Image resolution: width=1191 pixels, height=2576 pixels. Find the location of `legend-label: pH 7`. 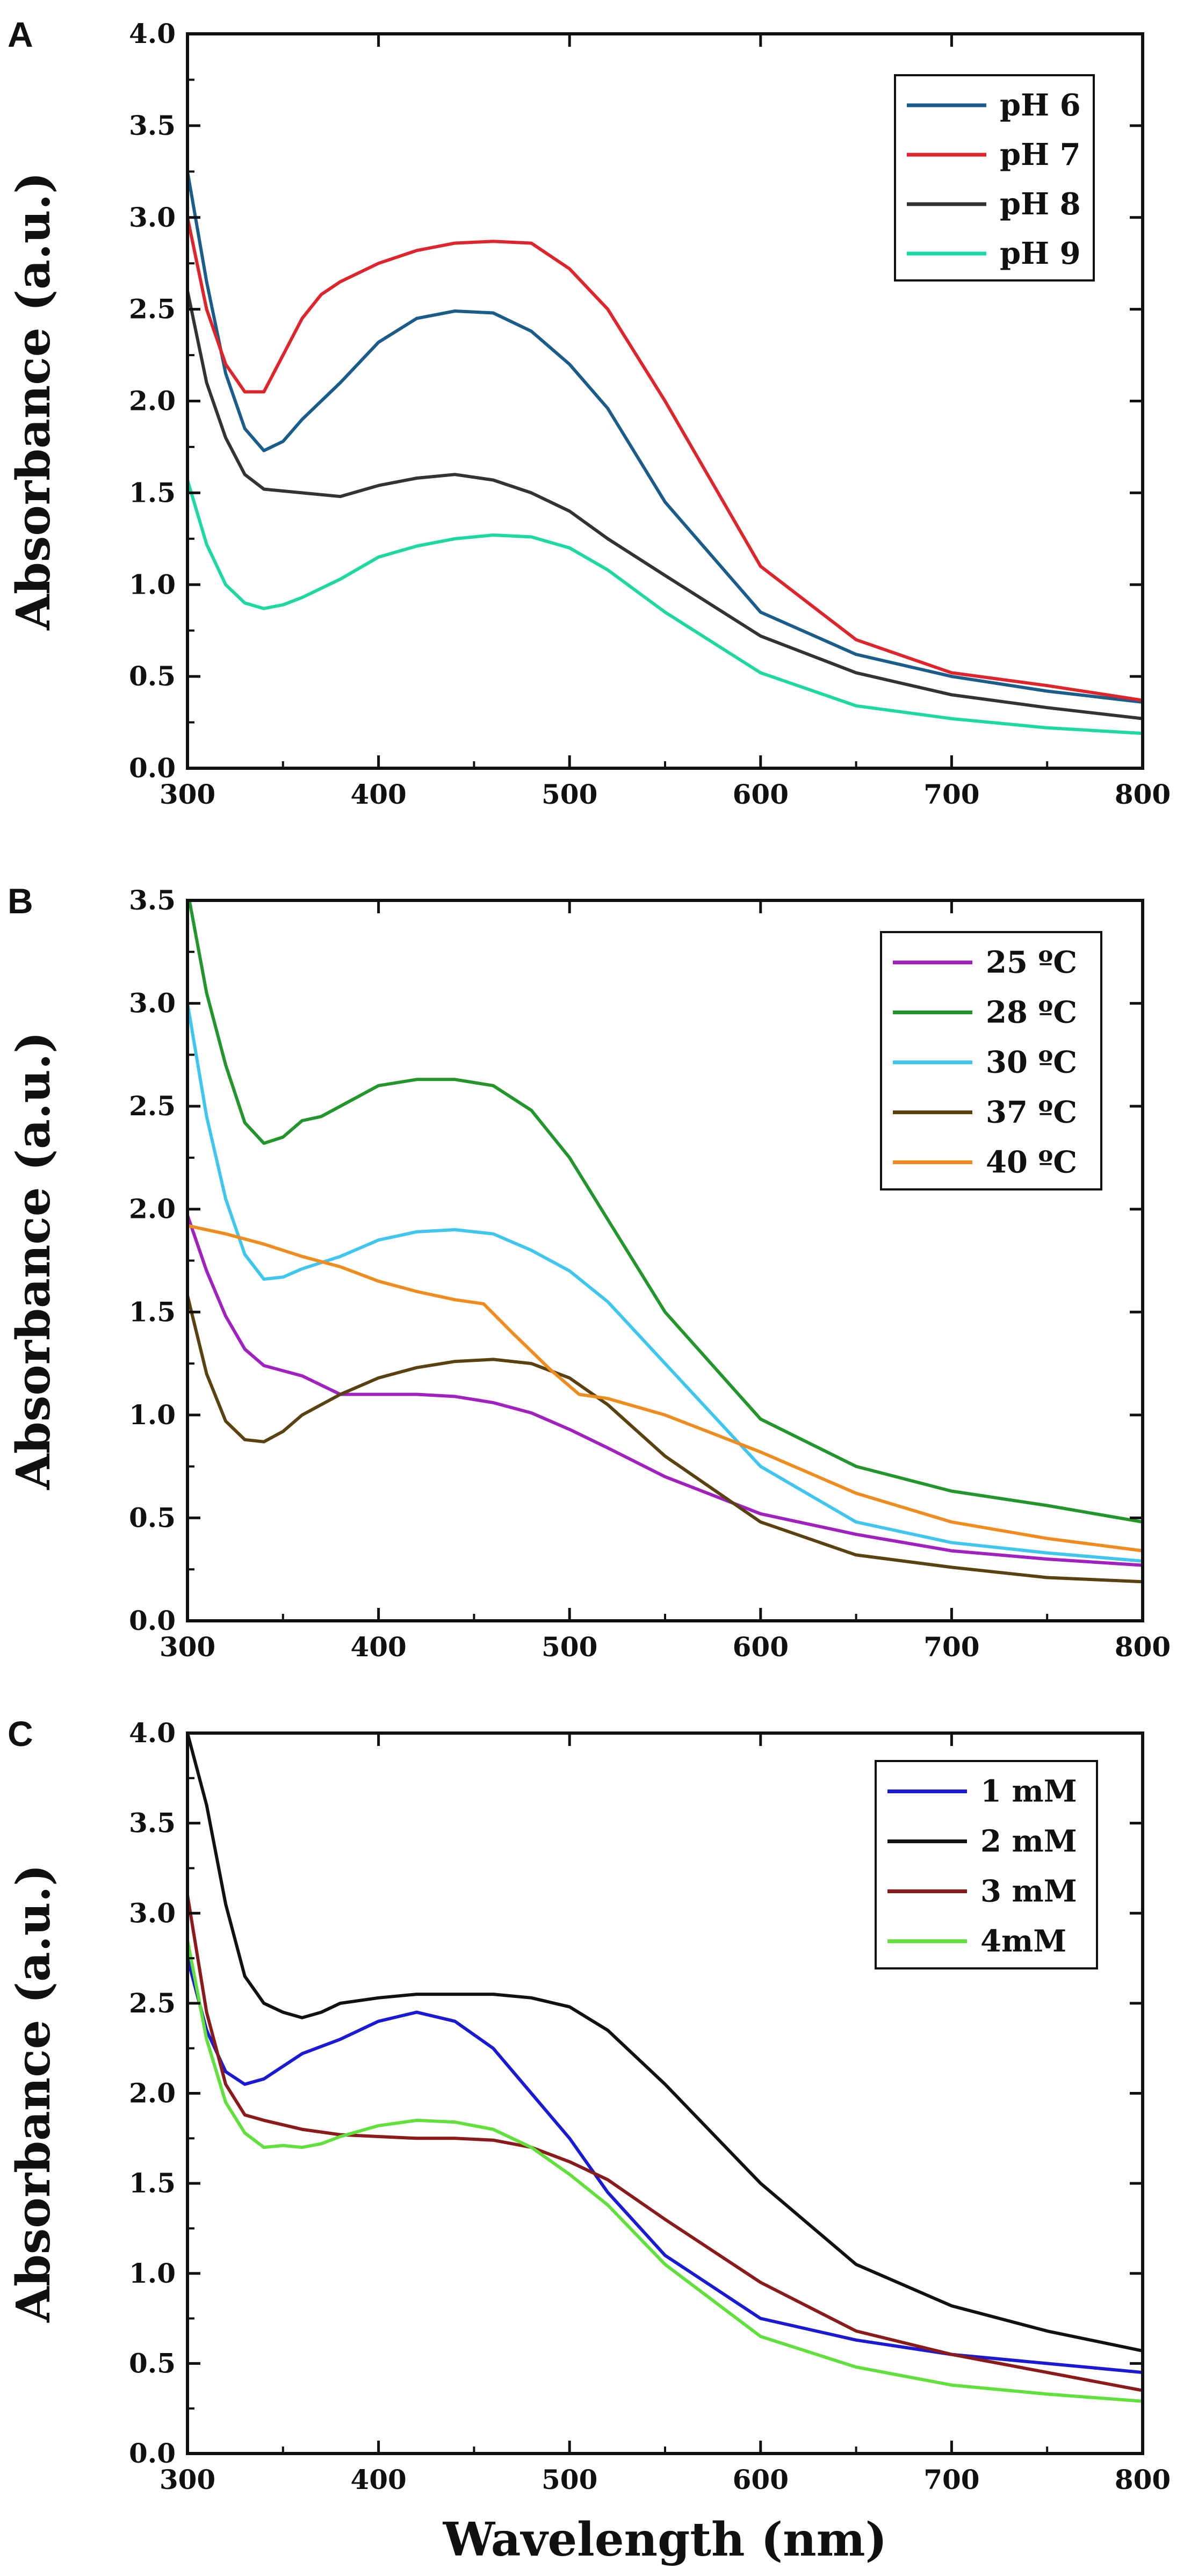

legend-label: pH 7 is located at coordinates (1041, 154).